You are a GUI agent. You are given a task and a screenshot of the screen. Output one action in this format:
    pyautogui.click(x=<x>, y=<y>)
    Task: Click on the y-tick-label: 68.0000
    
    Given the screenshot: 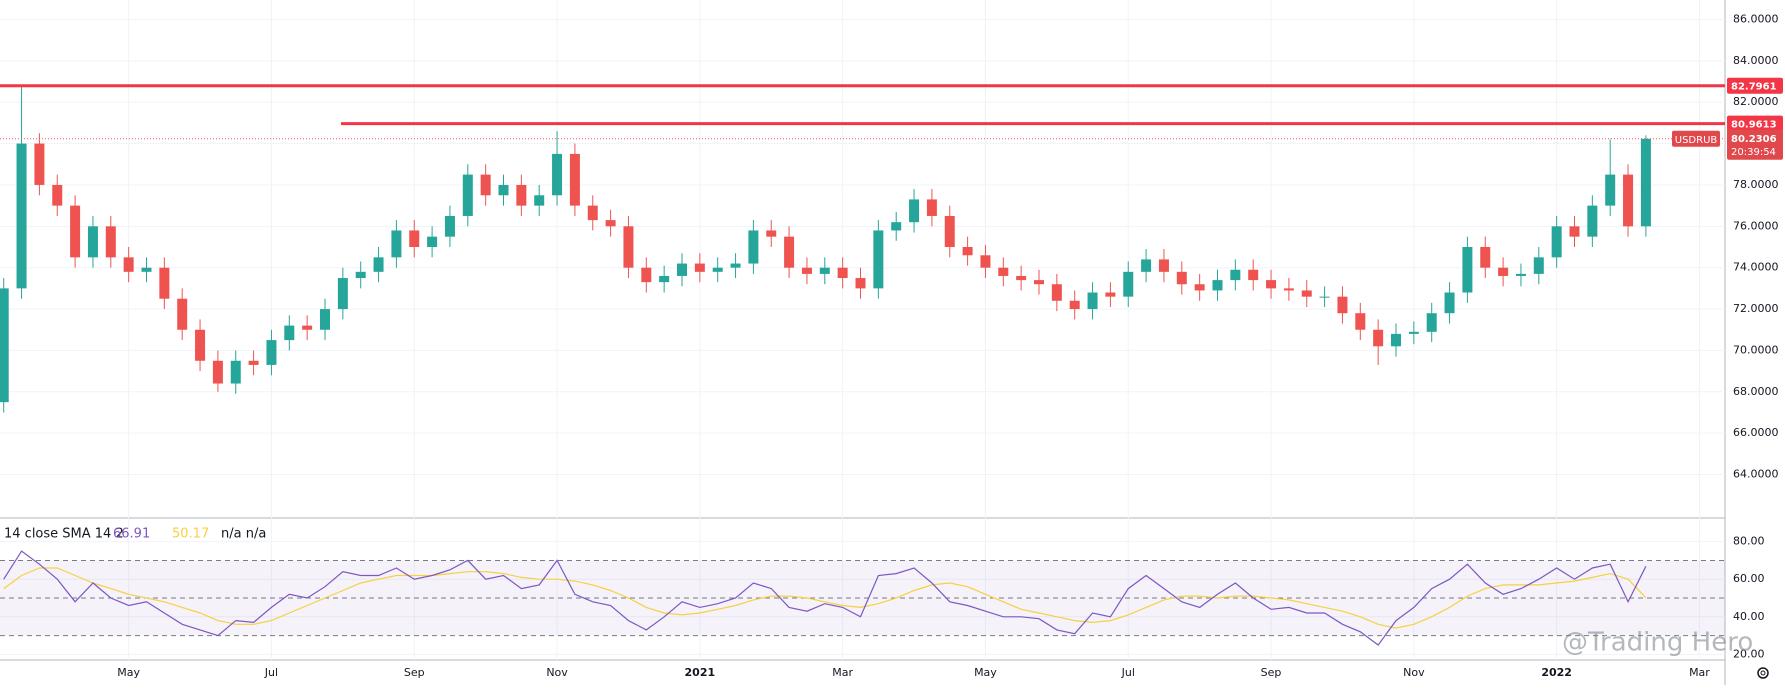 What is the action you would take?
    pyautogui.click(x=1756, y=391)
    